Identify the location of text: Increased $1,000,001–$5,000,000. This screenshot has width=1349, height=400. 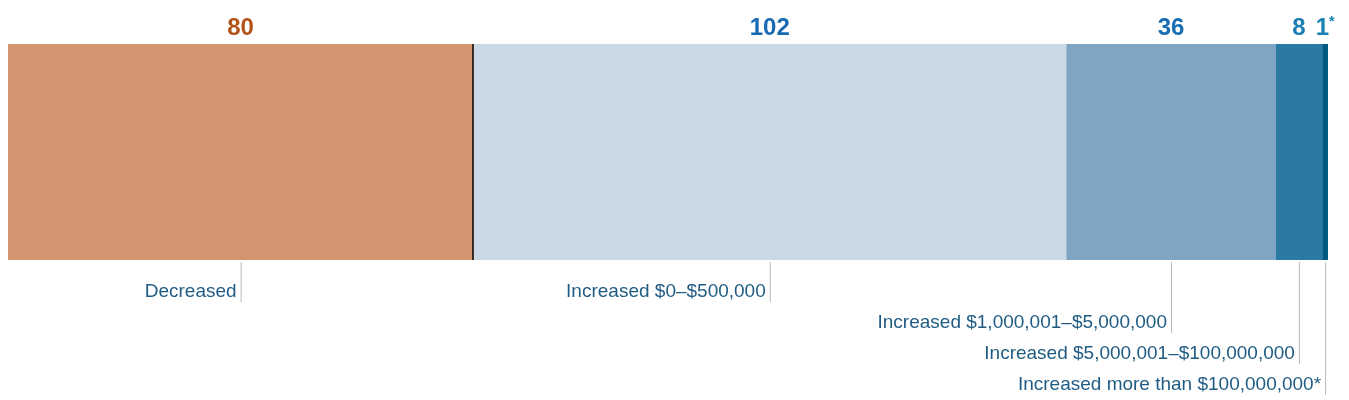
(1022, 321).